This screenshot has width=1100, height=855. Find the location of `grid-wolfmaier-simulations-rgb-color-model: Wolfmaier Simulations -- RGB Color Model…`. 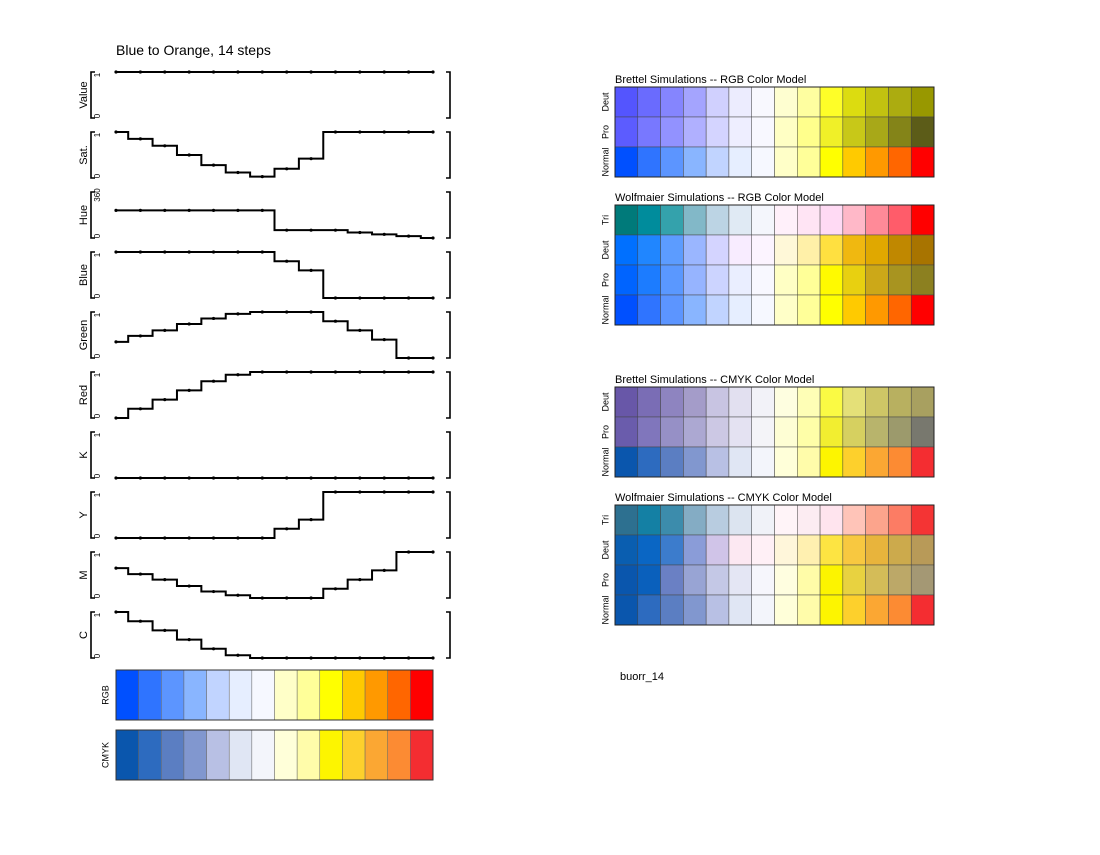

grid-wolfmaier-simulations-rgb-color-model: Wolfmaier Simulations -- RGB Color Model… is located at coordinates (767, 259).